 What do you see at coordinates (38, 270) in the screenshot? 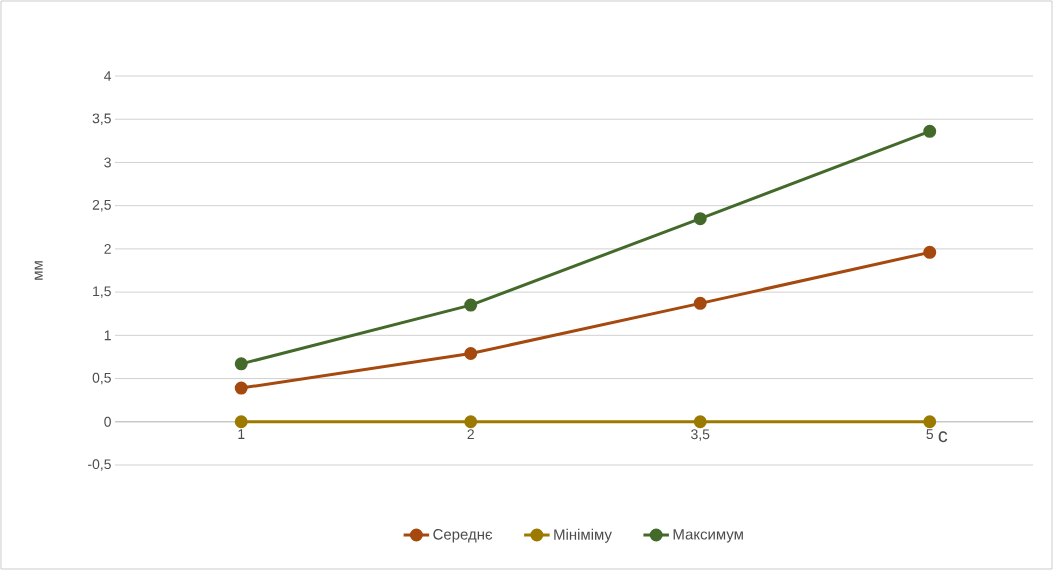
I see `y-axis-title: мм` at bounding box center [38, 270].